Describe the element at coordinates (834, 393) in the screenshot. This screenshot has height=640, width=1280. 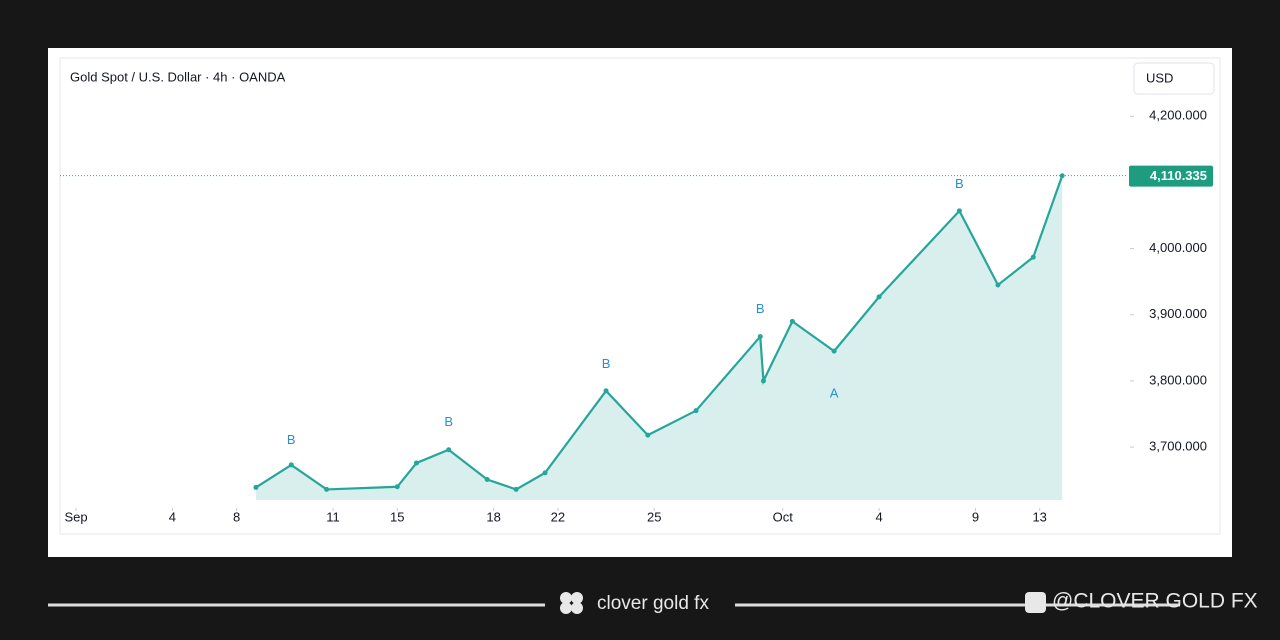
I see `wave-label: A` at that location.